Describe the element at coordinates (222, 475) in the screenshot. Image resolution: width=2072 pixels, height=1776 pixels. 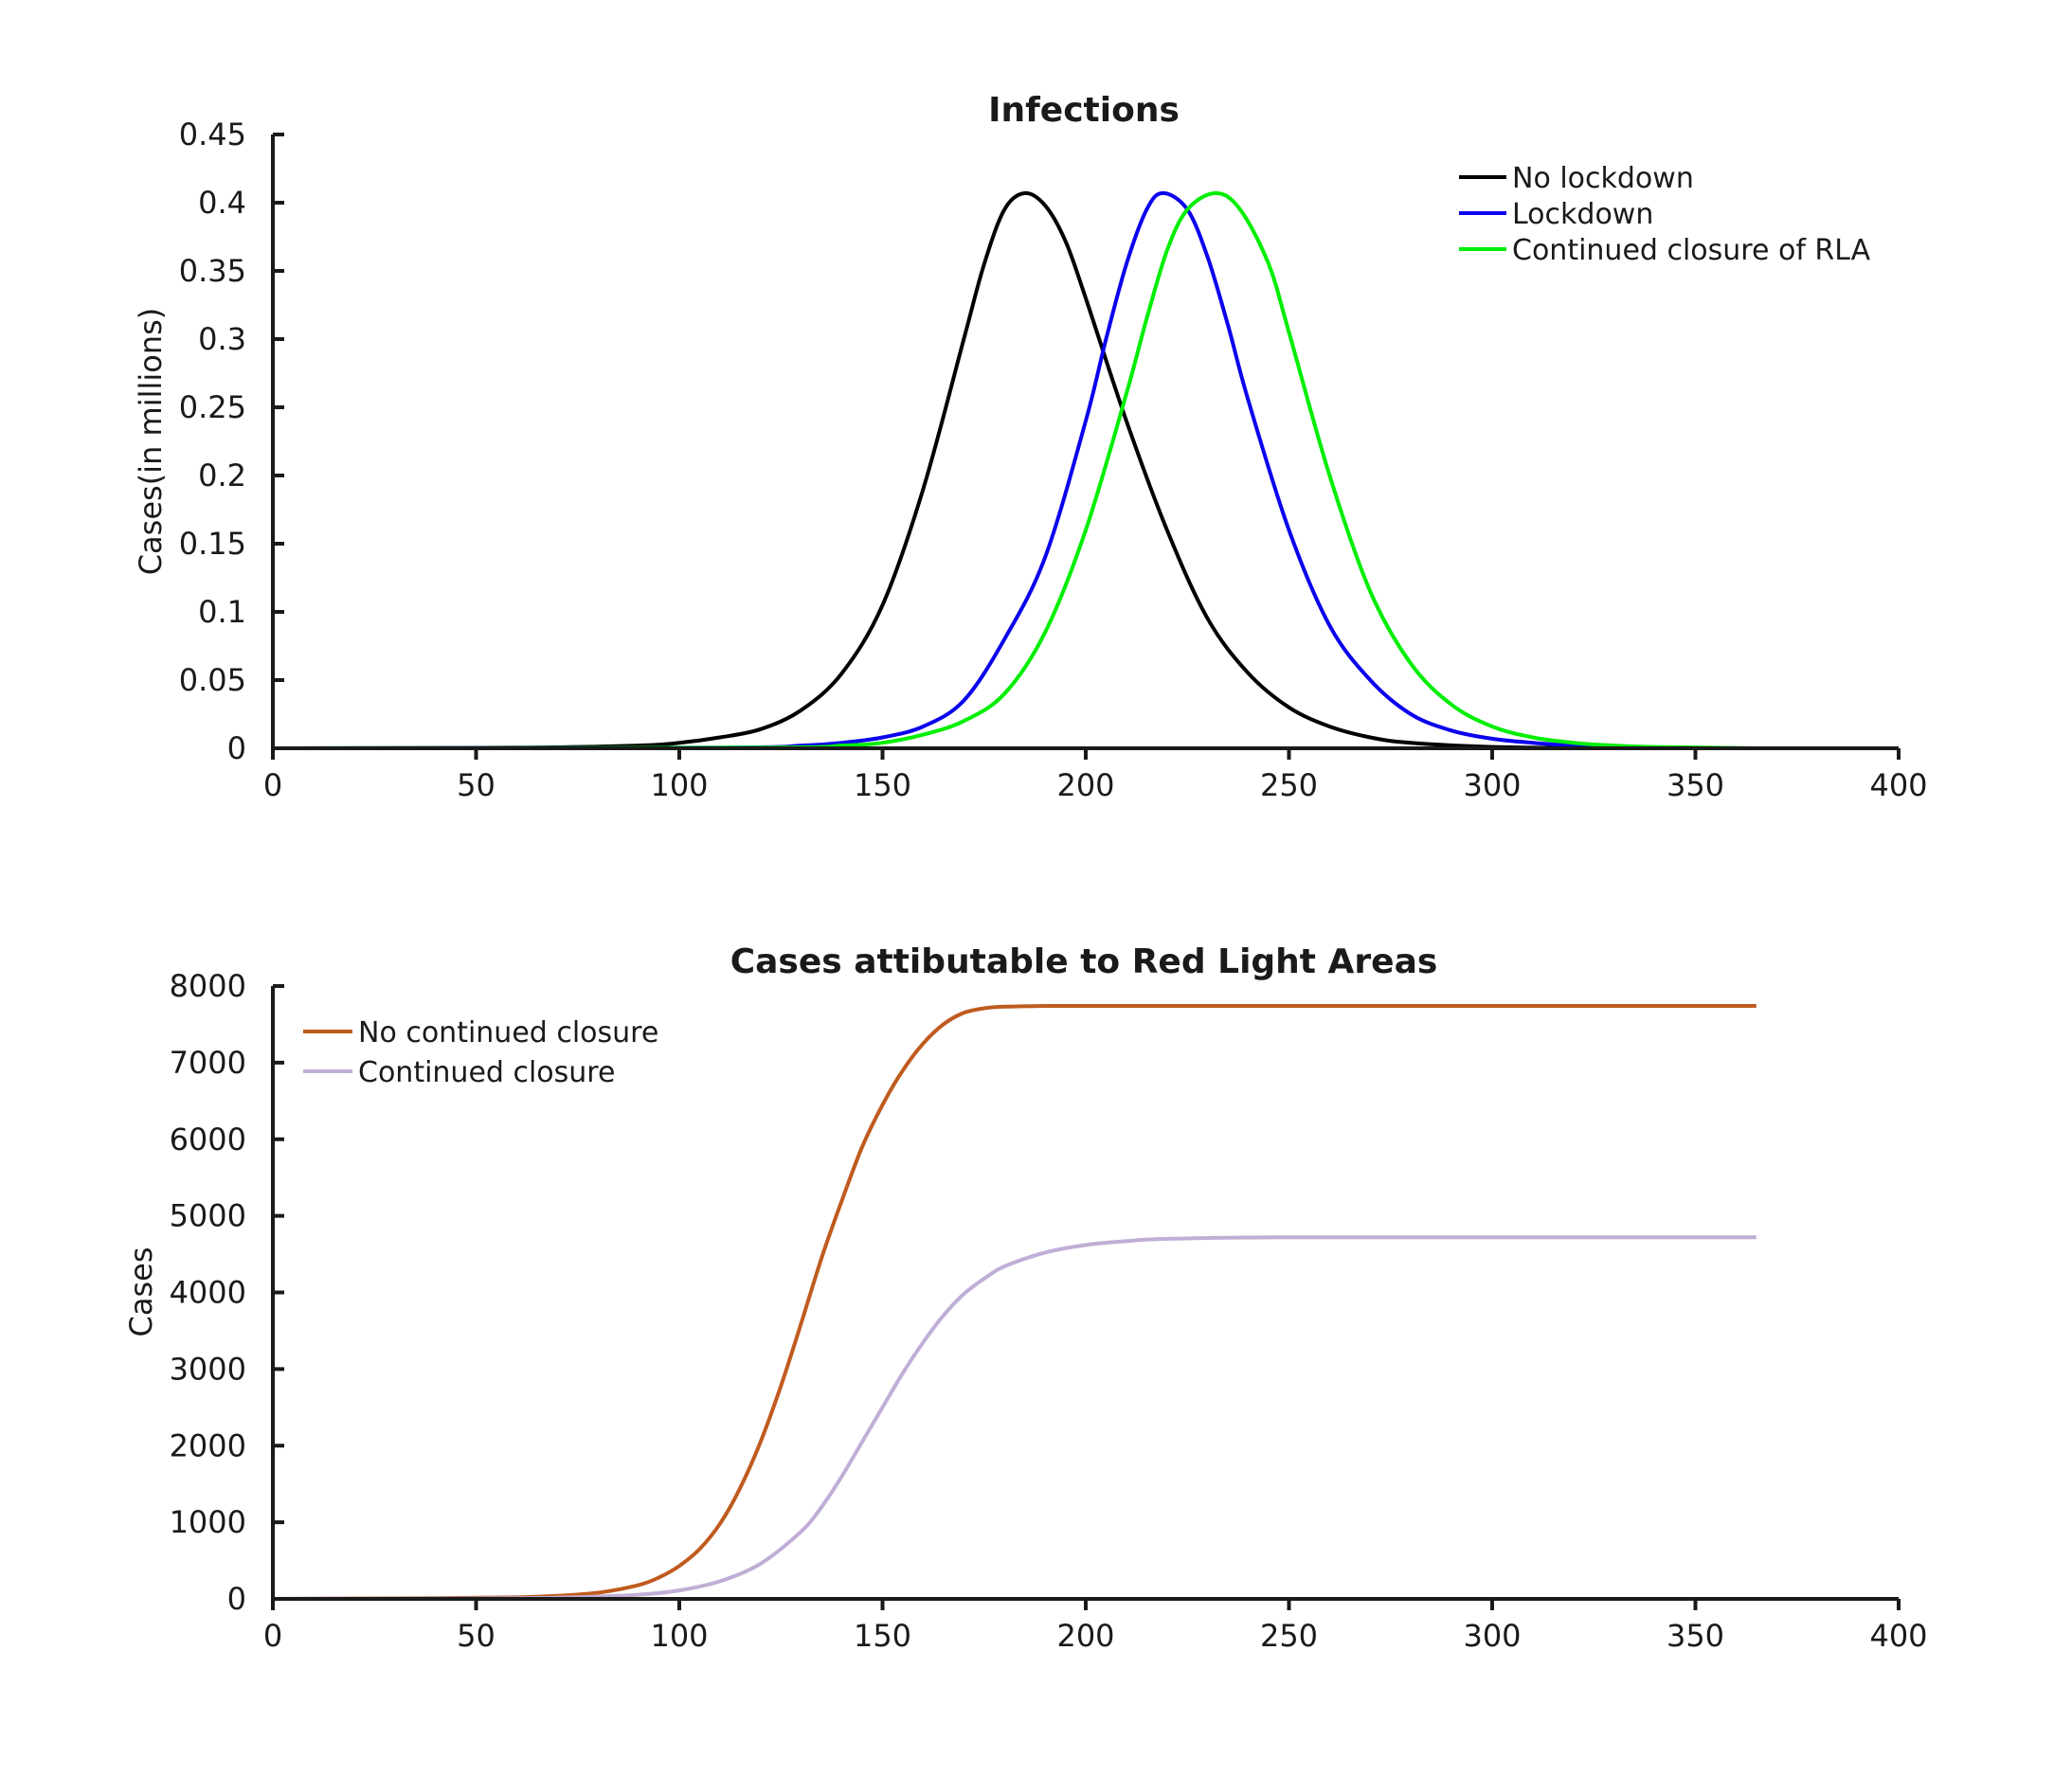
I see `infections-y-tick-label: 0.2` at that location.